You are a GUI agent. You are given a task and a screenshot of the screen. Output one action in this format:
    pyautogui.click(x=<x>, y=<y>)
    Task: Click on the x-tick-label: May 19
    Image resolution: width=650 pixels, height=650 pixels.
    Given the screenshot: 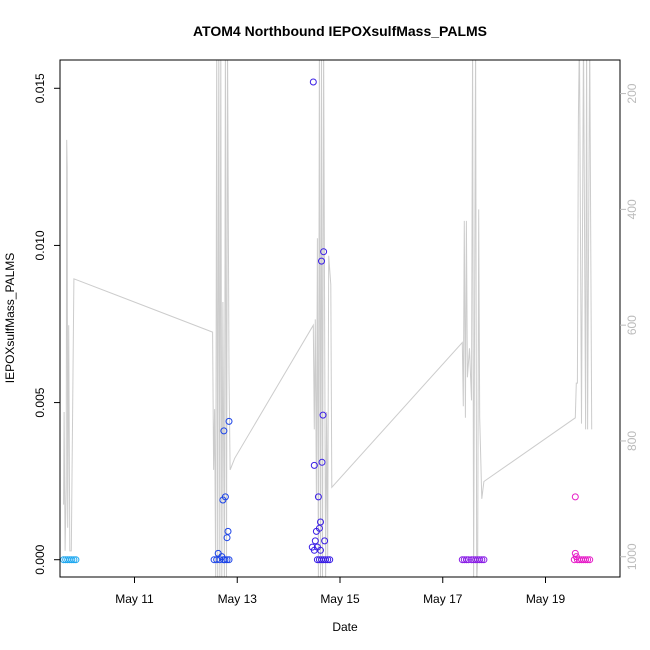 What is the action you would take?
    pyautogui.click(x=546, y=599)
    